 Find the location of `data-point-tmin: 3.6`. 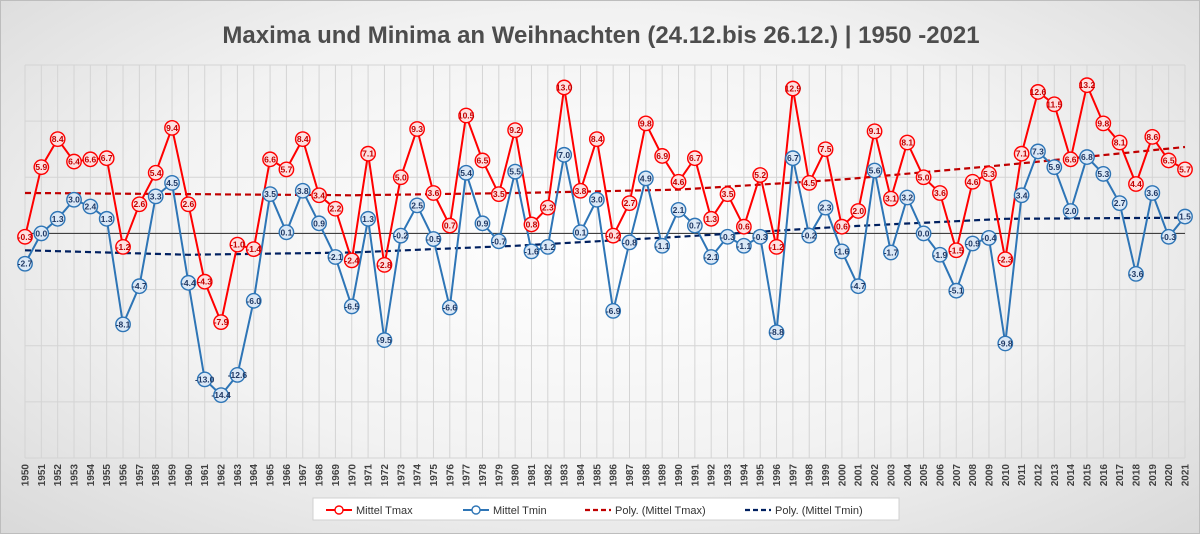

data-point-tmin: 3.6 is located at coordinates (1152, 193).